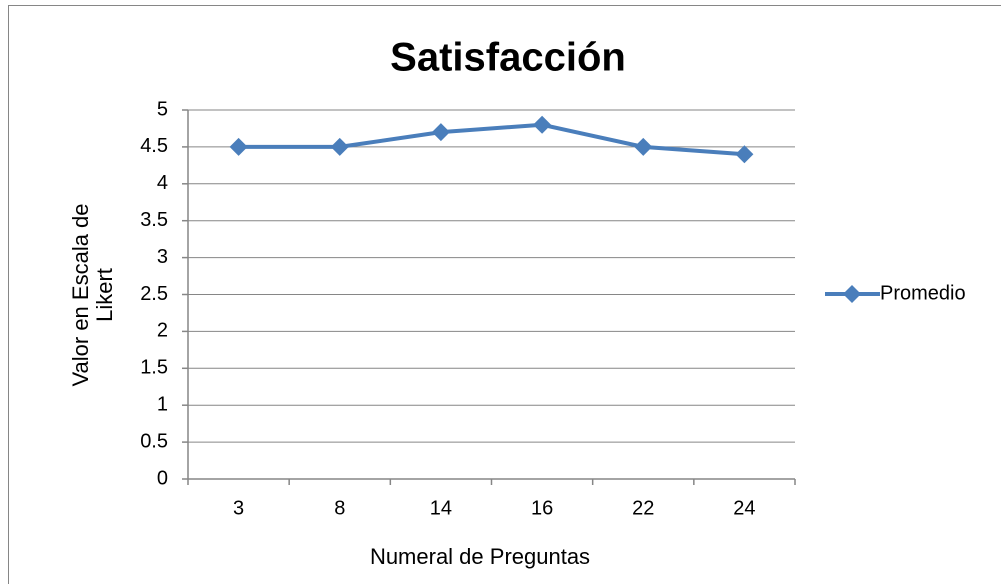 The image size is (1001, 584). What do you see at coordinates (744, 508) in the screenshot?
I see `x-tick-label: 24` at bounding box center [744, 508].